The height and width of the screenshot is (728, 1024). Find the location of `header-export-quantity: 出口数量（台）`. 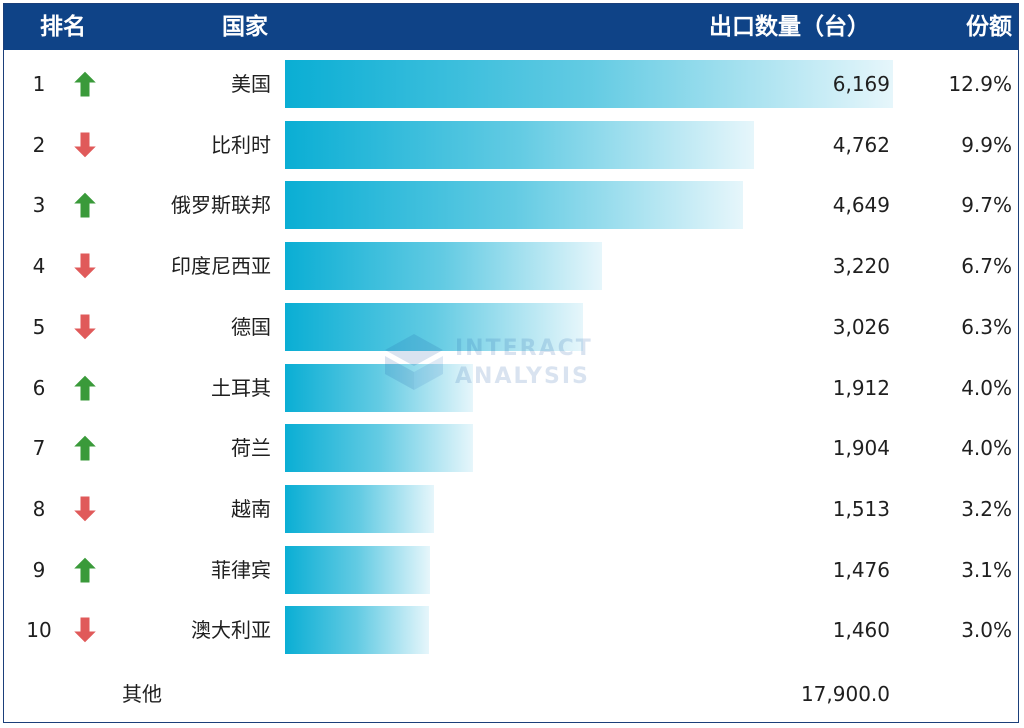

header-export-quantity: 出口数量（台） is located at coordinates (789, 27).